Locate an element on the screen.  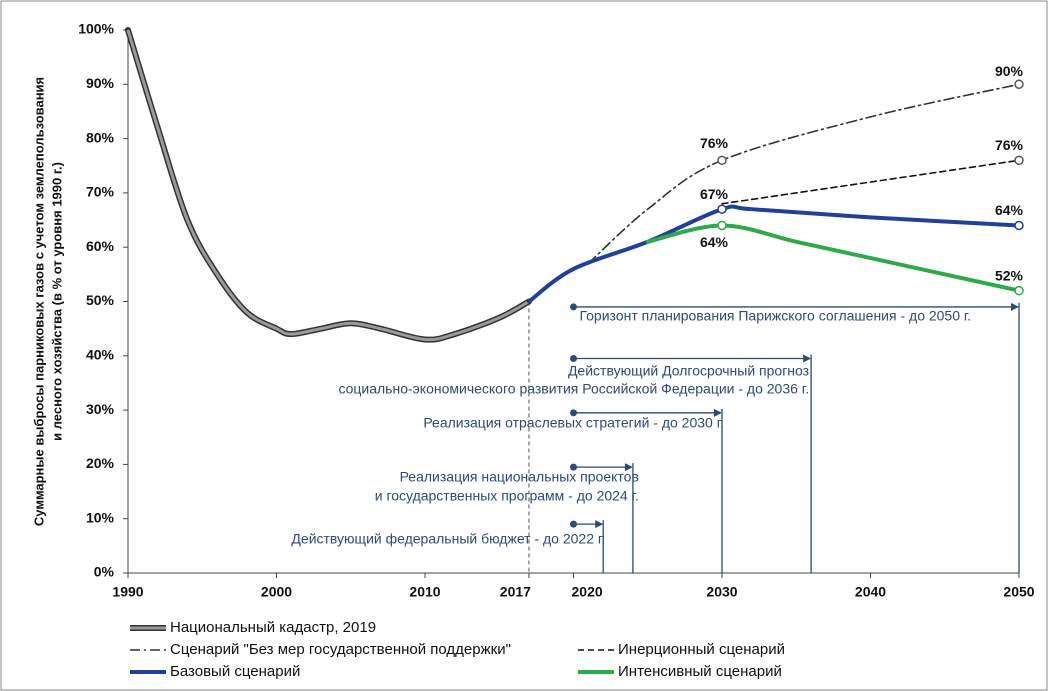
x-tick-label: 2010 is located at coordinates (424, 592).